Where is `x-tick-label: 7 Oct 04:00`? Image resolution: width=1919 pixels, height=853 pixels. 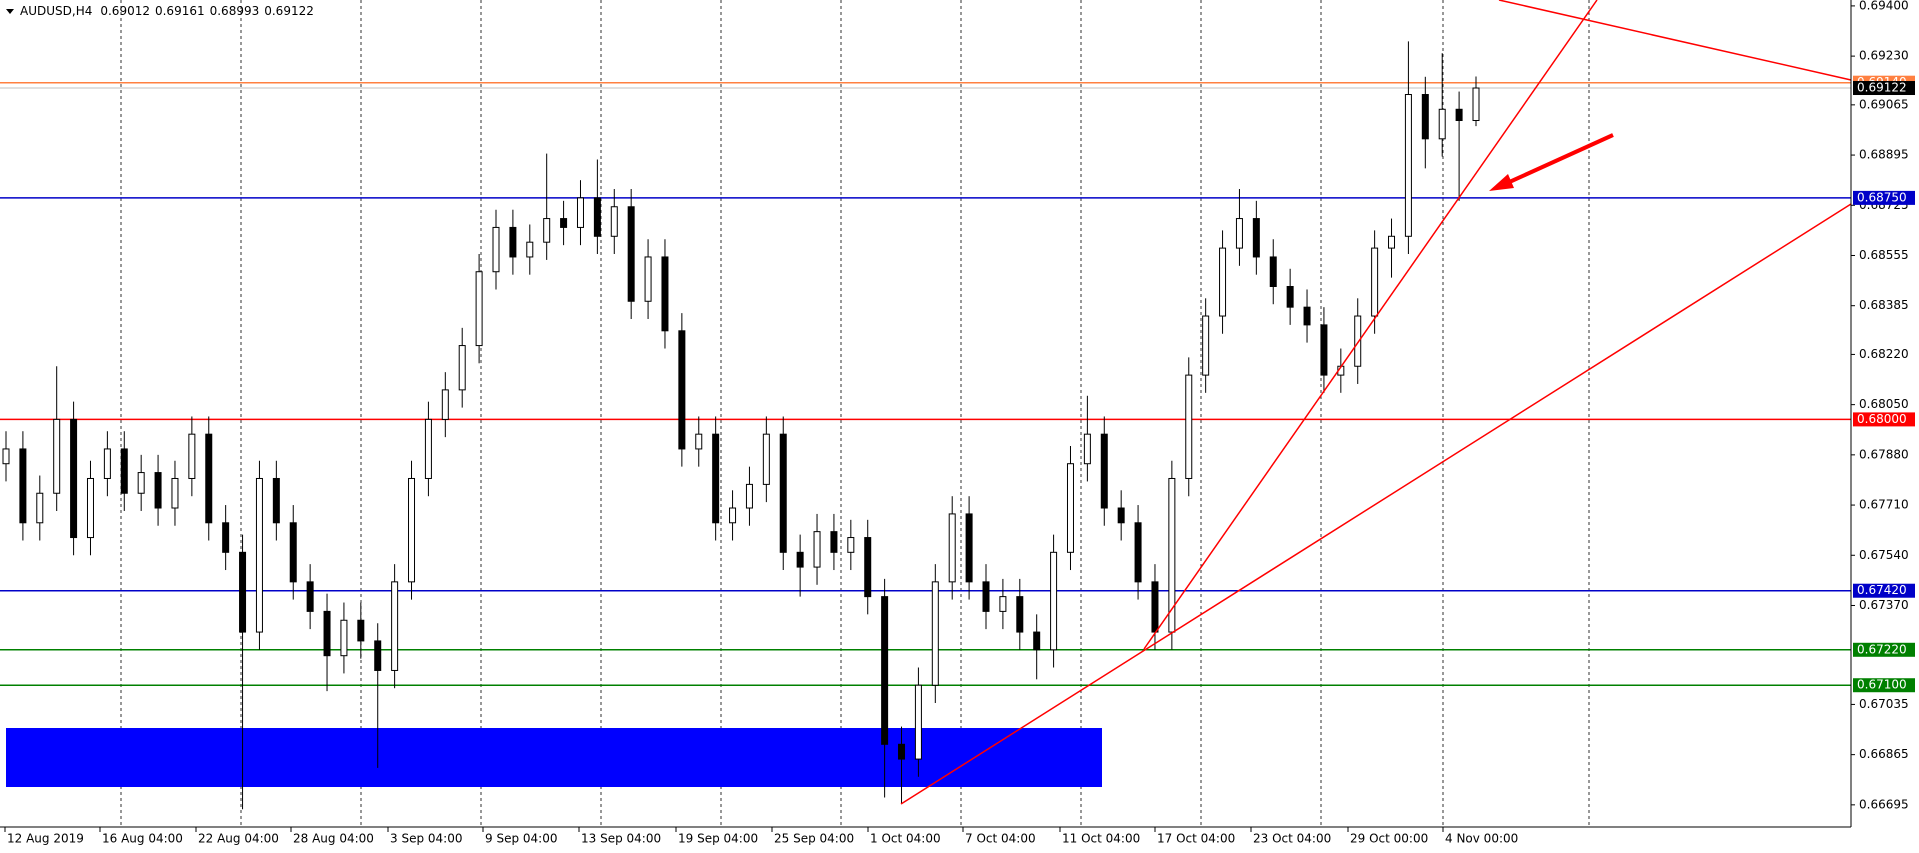
x-tick-label: 7 Oct 04:00 is located at coordinates (1000, 839).